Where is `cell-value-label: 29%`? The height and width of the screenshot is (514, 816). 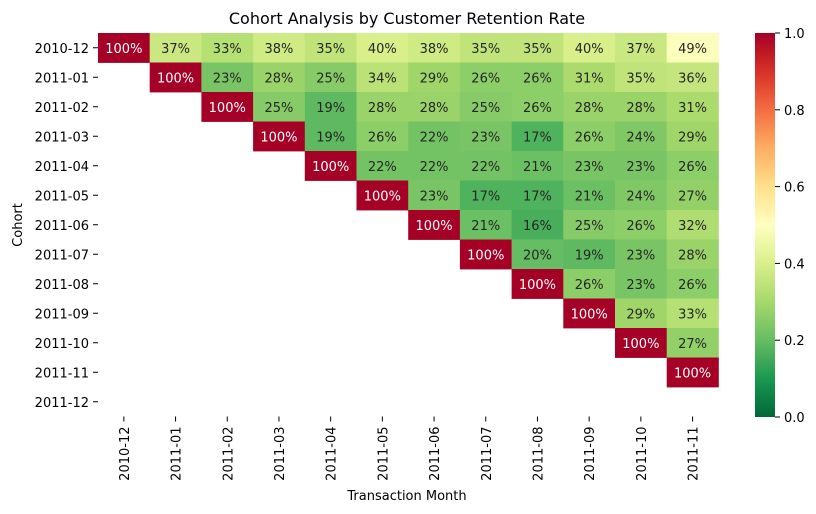
cell-value-label: 29% is located at coordinates (692, 137).